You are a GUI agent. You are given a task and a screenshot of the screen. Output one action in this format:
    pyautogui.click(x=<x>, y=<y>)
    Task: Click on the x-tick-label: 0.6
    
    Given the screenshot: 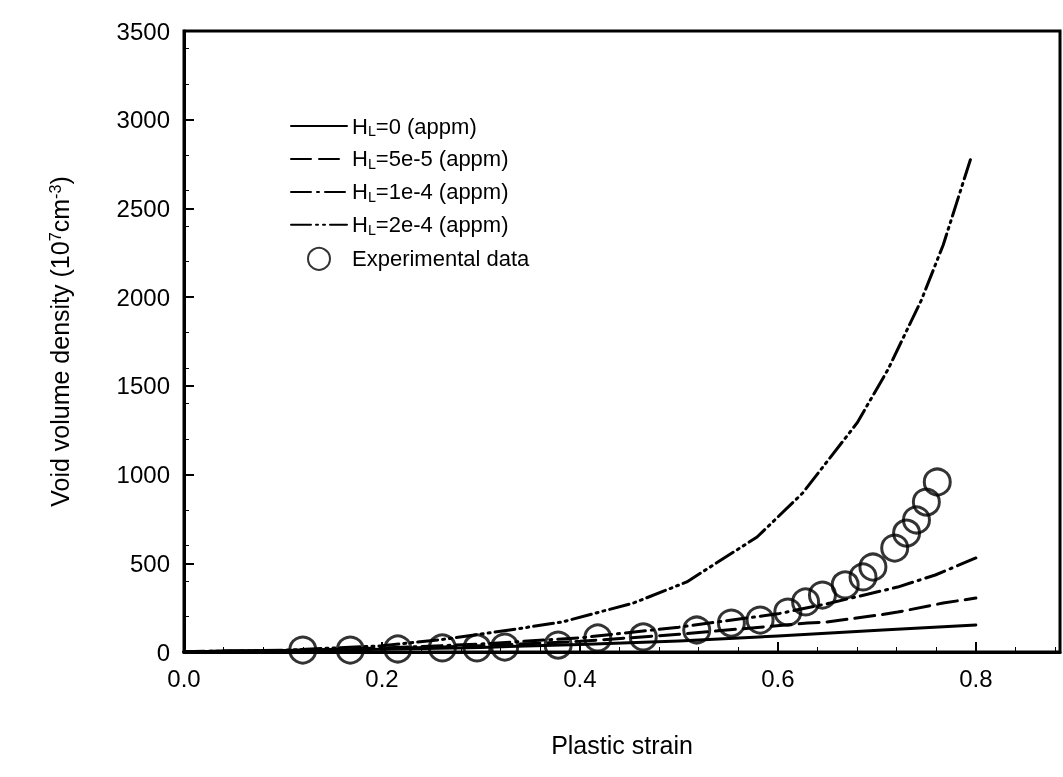 What is the action you would take?
    pyautogui.click(x=778, y=678)
    